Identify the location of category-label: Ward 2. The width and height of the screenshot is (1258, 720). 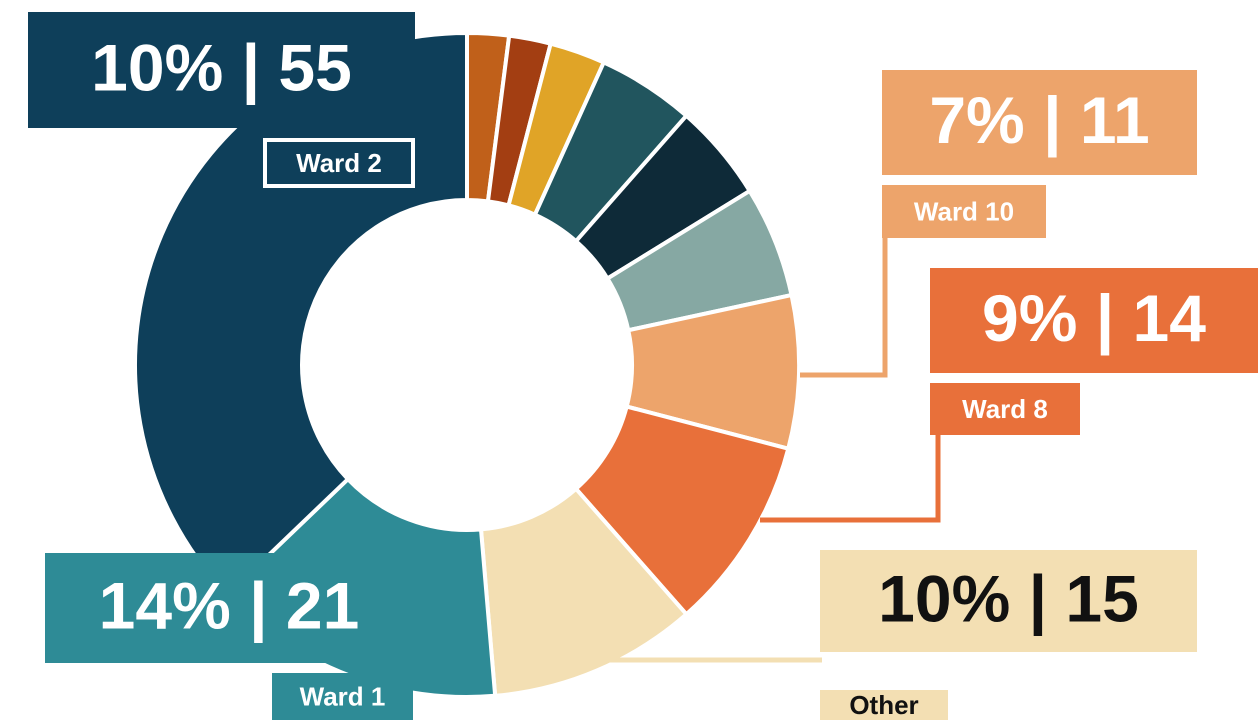
(339, 163).